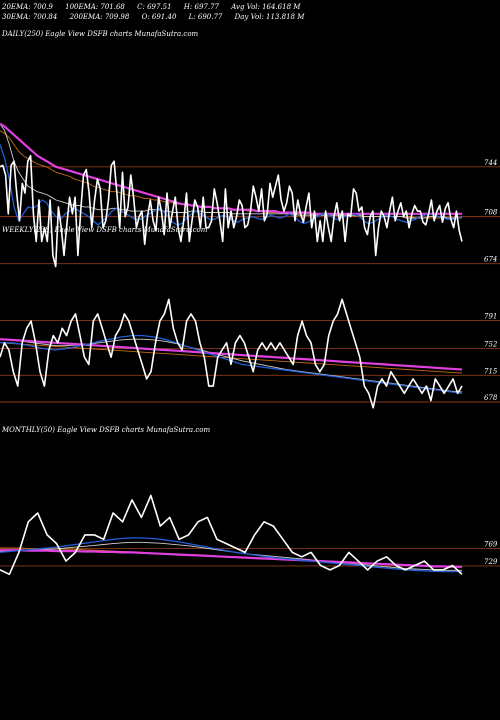  What do you see at coordinates (159, 17) in the screenshot?
I see `open-readout: O: 691.40` at bounding box center [159, 17].